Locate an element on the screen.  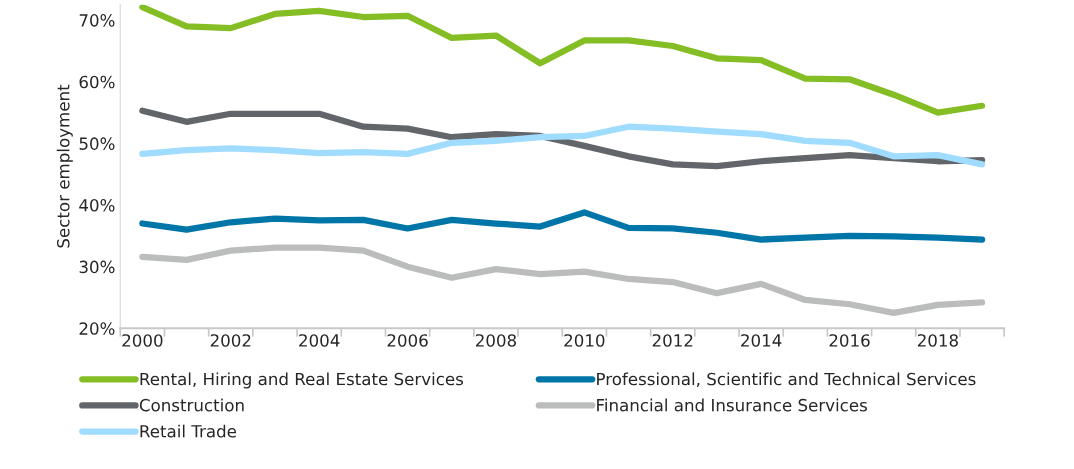
x-tick-label: 2010 is located at coordinates (584, 340).